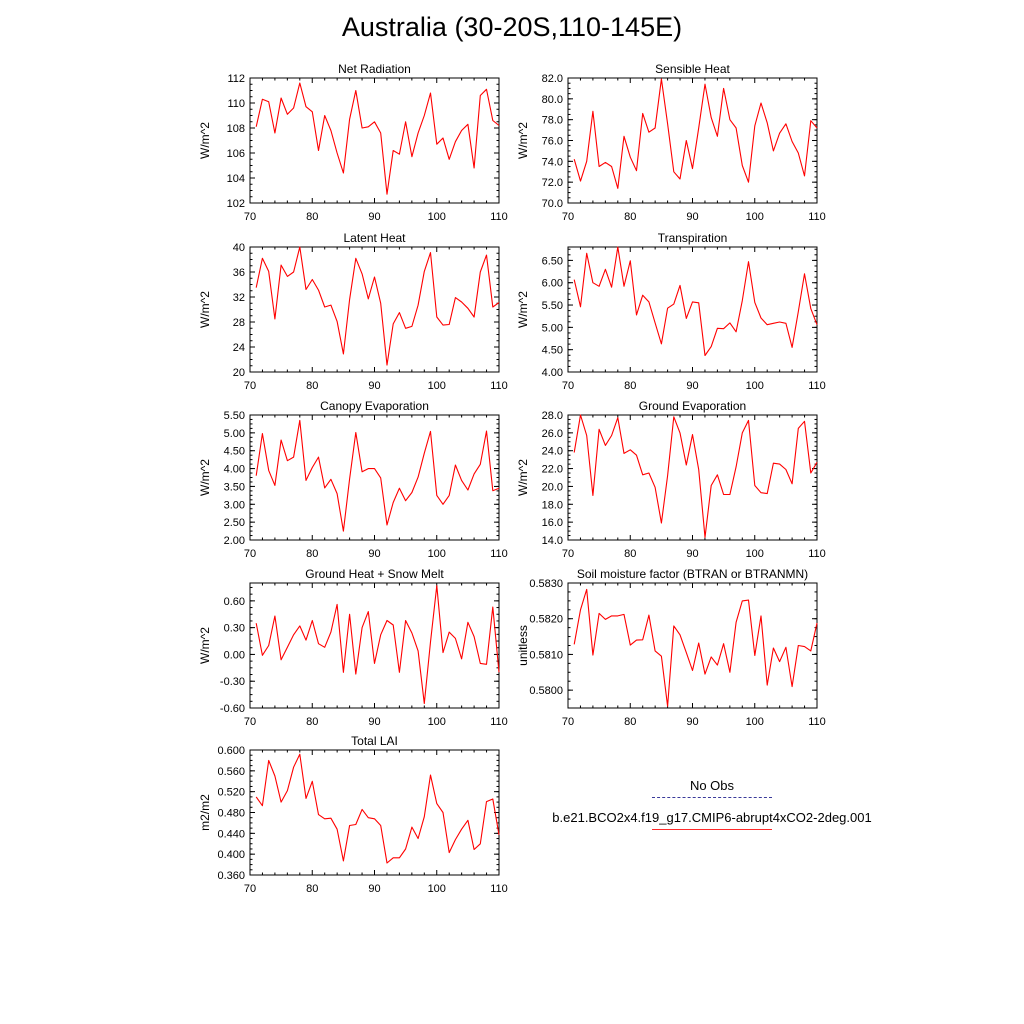 The image size is (1024, 1024). Describe the element at coordinates (523, 645) in the screenshot. I see `y-axis-label: unitless` at that location.